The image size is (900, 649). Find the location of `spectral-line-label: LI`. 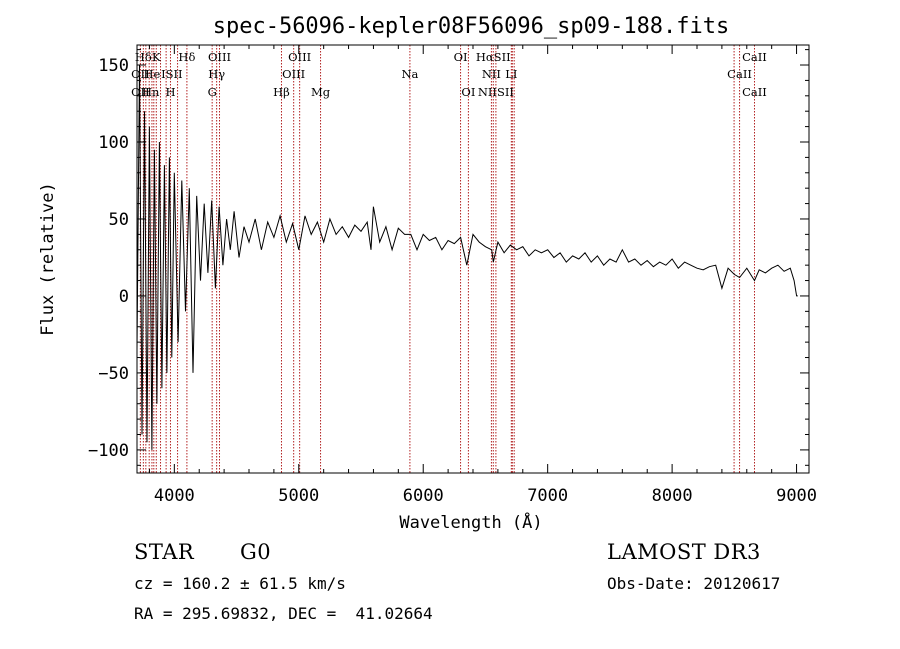

spectral-line-label: LI is located at coordinates (511, 74).